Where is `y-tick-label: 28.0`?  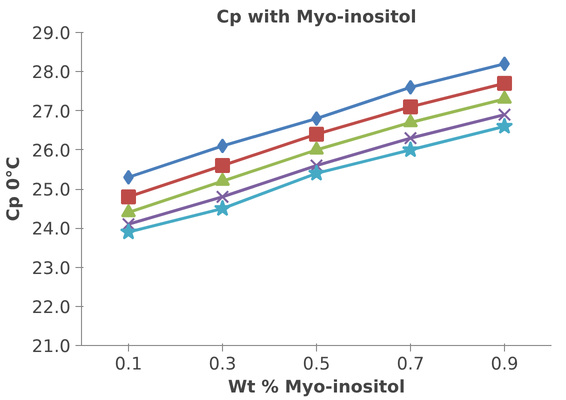 y-tick-label: 28.0 is located at coordinates (51, 73).